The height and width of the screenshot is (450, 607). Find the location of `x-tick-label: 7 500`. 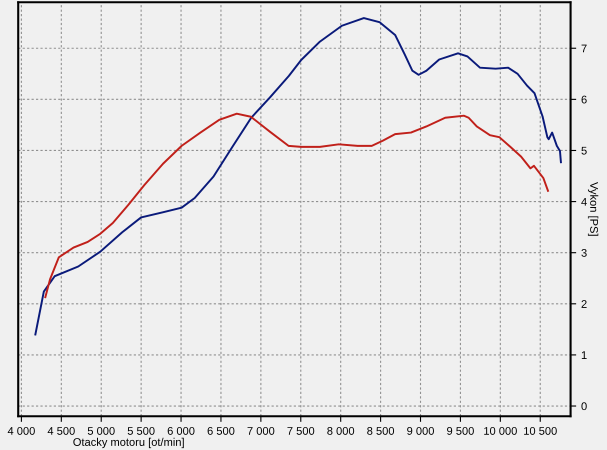

x-tick-label: 7 500 is located at coordinates (300, 430).